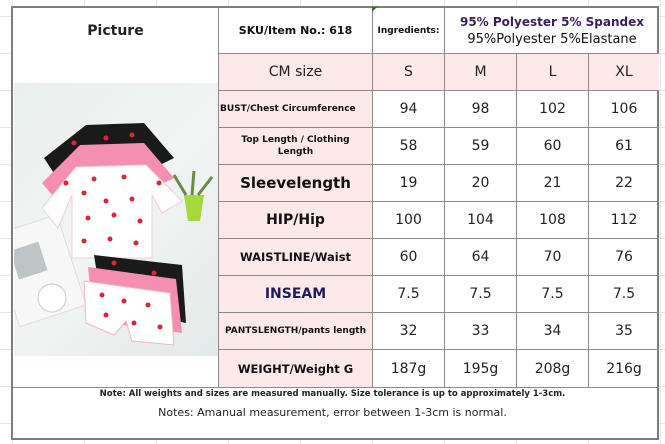  I want to click on value-cell: 104, so click(481, 220).